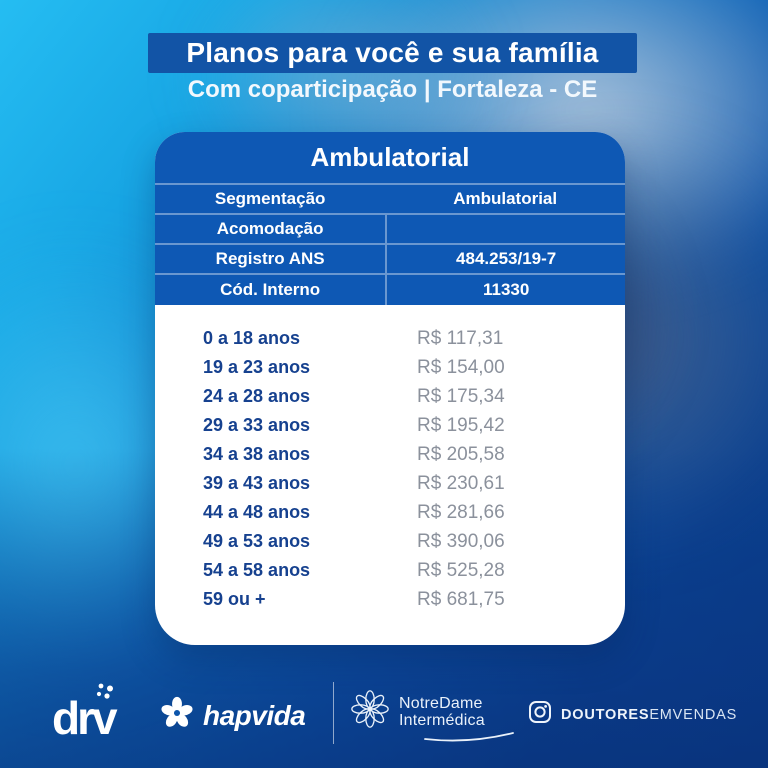 Image resolution: width=768 pixels, height=768 pixels. Describe the element at coordinates (390, 425) in the screenshot. I see `price-row: 29 a 33 anos R$ 195,42` at that location.